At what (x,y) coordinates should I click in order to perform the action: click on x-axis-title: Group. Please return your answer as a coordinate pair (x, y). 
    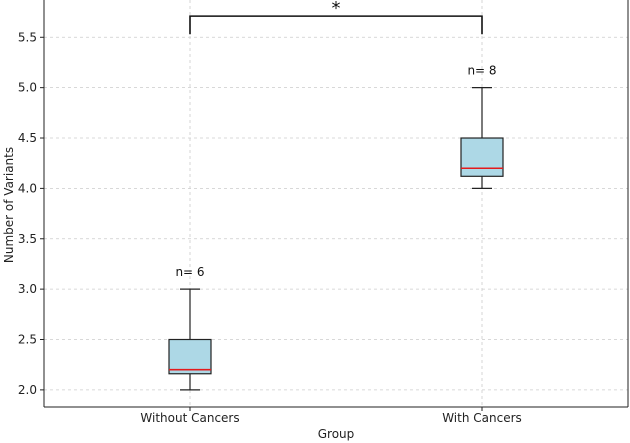
    Looking at the image, I should click on (336, 434).